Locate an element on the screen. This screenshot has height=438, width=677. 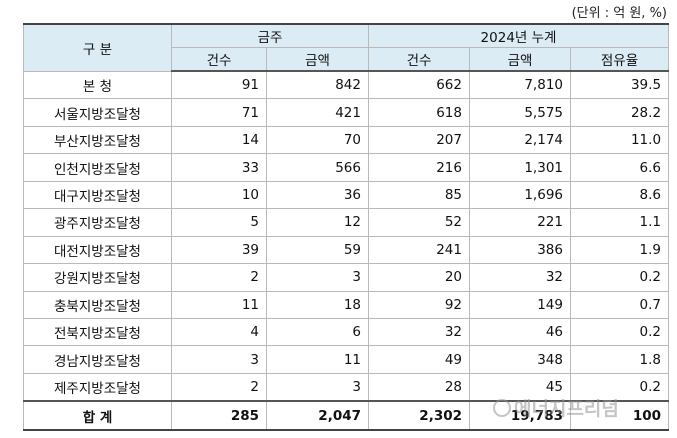
table-row: 충북지방조달청 11 18 92 149 0.7 is located at coordinates (346, 304).